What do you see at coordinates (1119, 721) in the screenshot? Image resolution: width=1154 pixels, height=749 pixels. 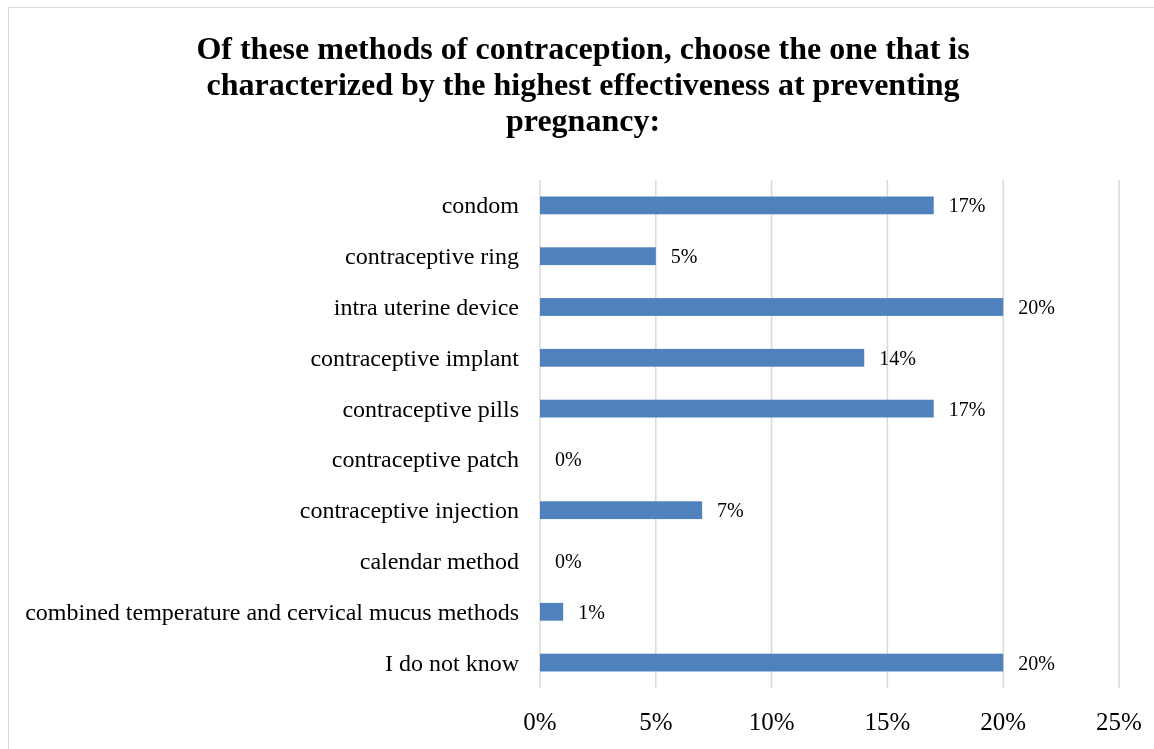 I see `x-tick-label: 25%` at bounding box center [1119, 721].